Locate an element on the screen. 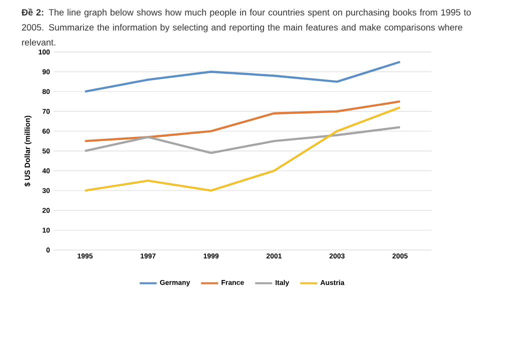 The height and width of the screenshot is (347, 512). chart-title: Đề 2: The line graph below shows how much people in four countries spent on purchasing books from 1995 to 2005. Summarize the information by selecting and reporting the main features and make comparisons where relevant. is located at coordinates (246, 27).